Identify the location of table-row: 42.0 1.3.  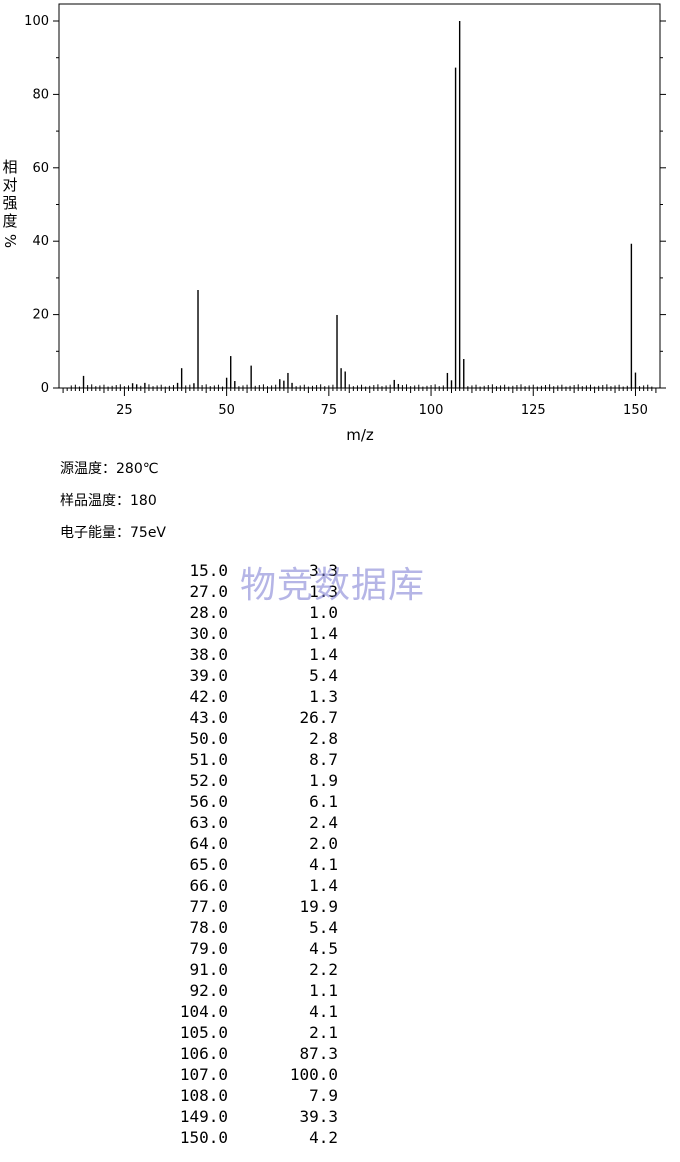
(244, 696).